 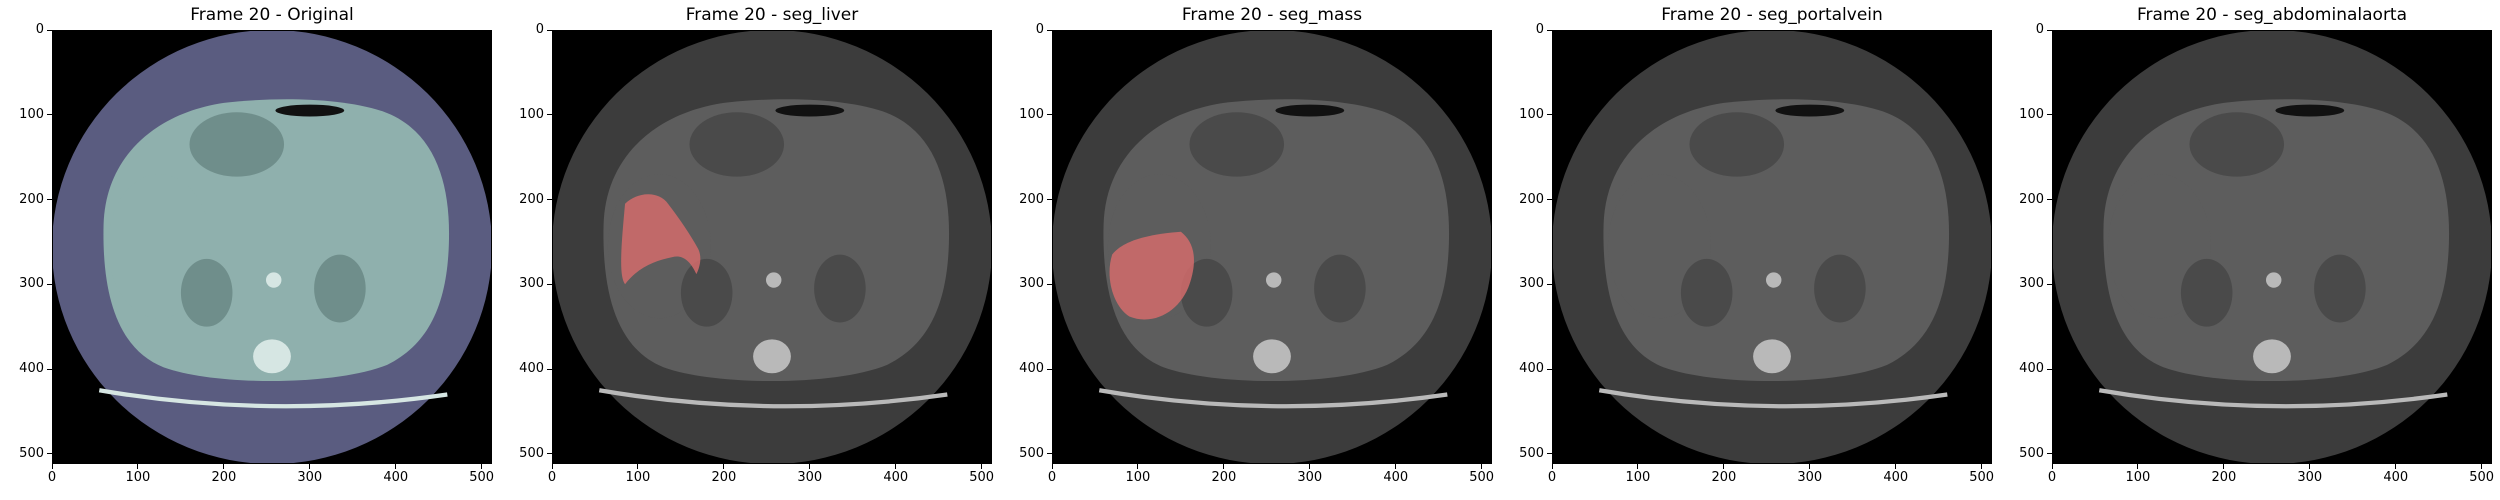 I want to click on stomach, so click(x=737, y=144).